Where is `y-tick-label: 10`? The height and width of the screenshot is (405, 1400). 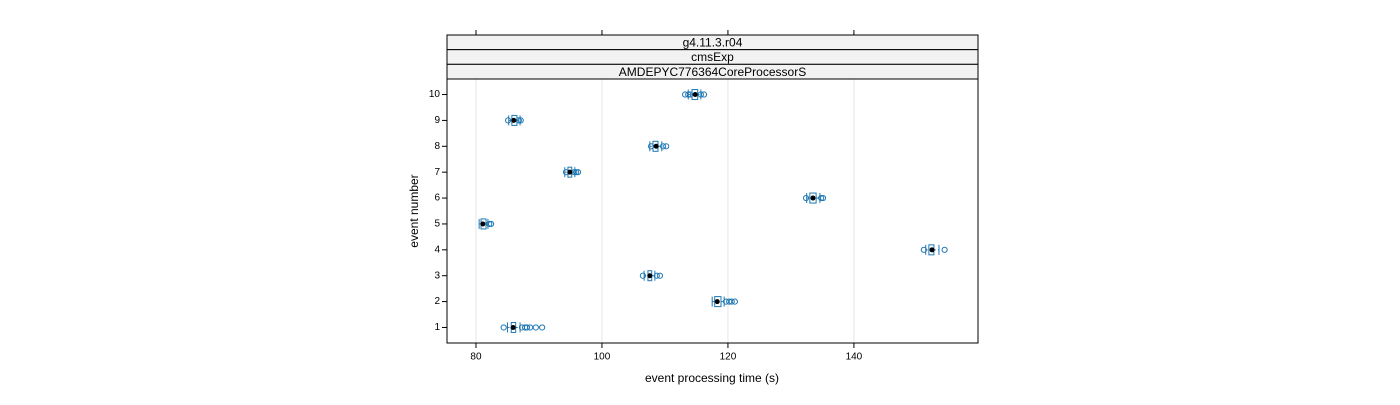 y-tick-label: 10 is located at coordinates (435, 94).